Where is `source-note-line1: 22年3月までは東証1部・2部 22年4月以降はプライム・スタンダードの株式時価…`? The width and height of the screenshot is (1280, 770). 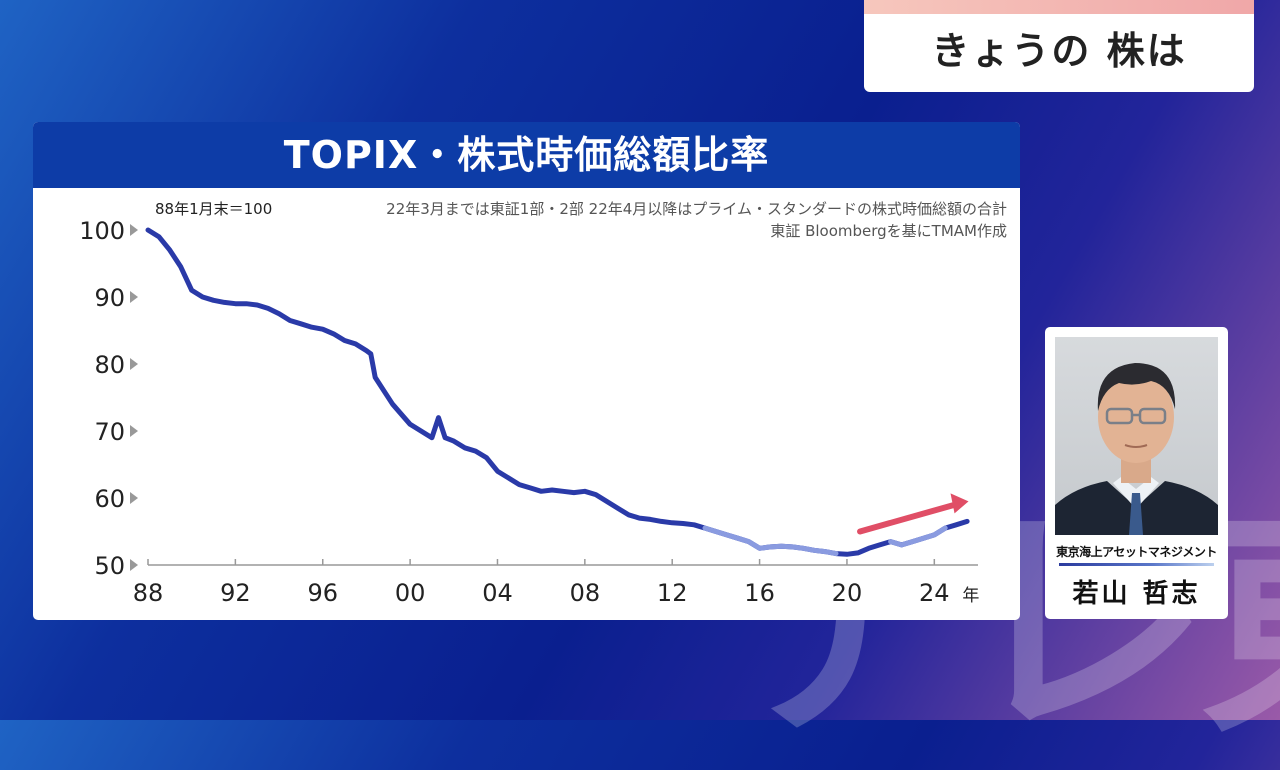 source-note-line1: 22年3月までは東証1部・2部 22年4月以降はプライム・スタンダードの株式時価… is located at coordinates (696, 209).